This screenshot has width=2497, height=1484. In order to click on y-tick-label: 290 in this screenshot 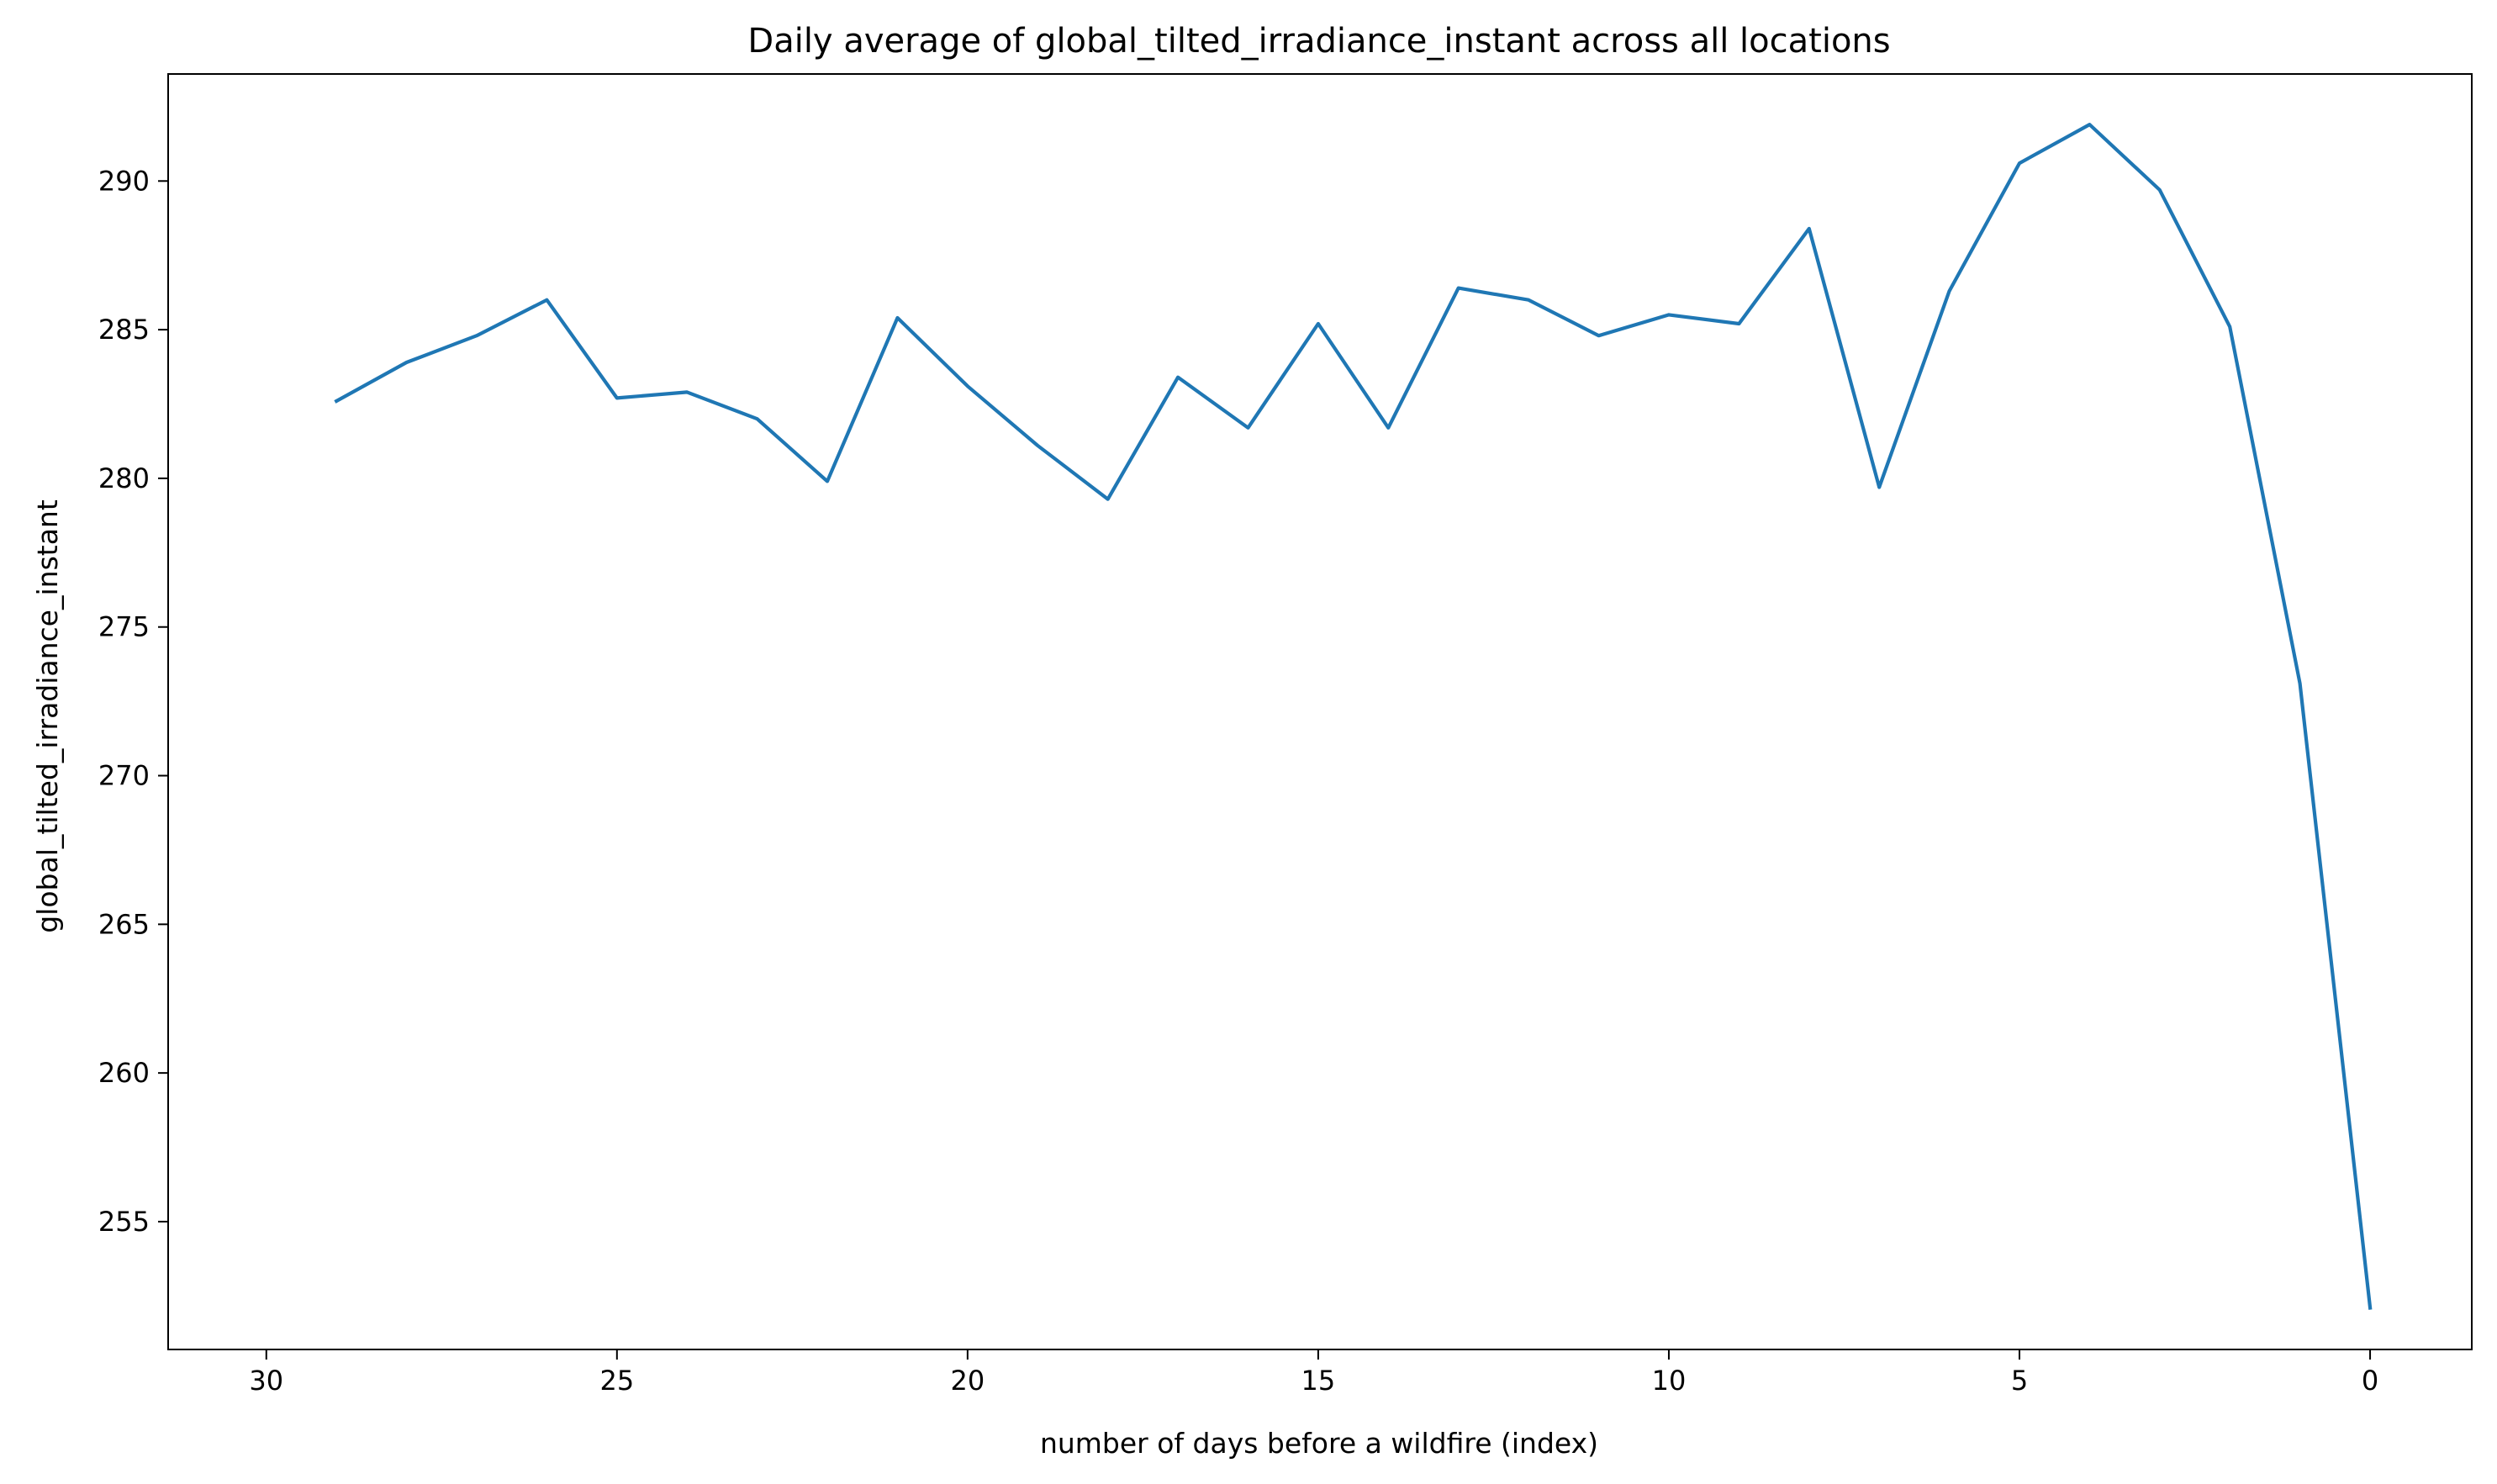, I will do `click(124, 181)`.